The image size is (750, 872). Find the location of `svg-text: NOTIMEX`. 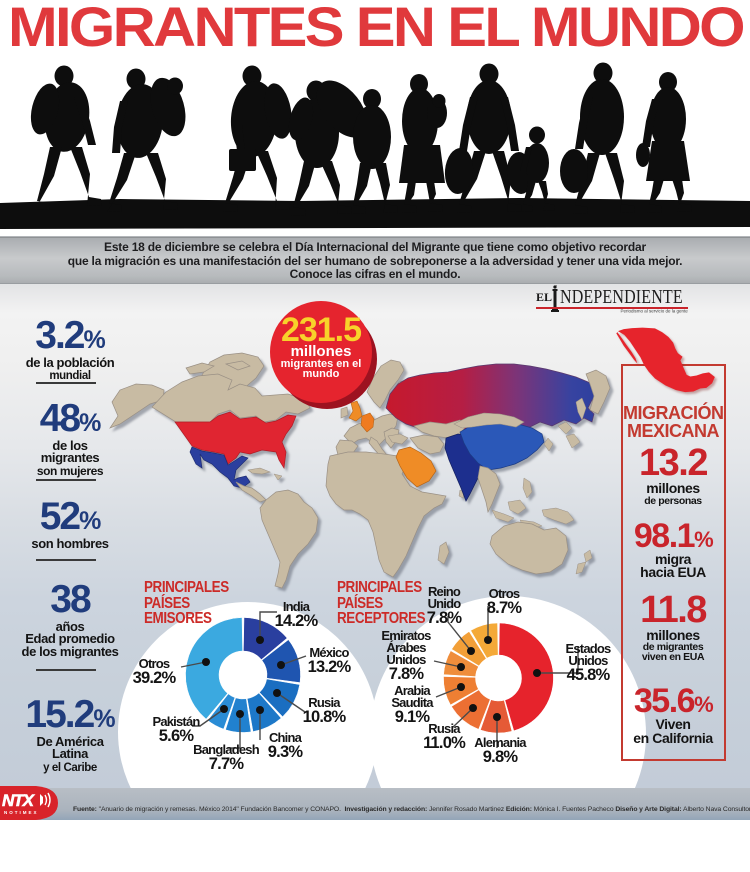

svg-text: NOTIMEX is located at coordinates (21, 812).